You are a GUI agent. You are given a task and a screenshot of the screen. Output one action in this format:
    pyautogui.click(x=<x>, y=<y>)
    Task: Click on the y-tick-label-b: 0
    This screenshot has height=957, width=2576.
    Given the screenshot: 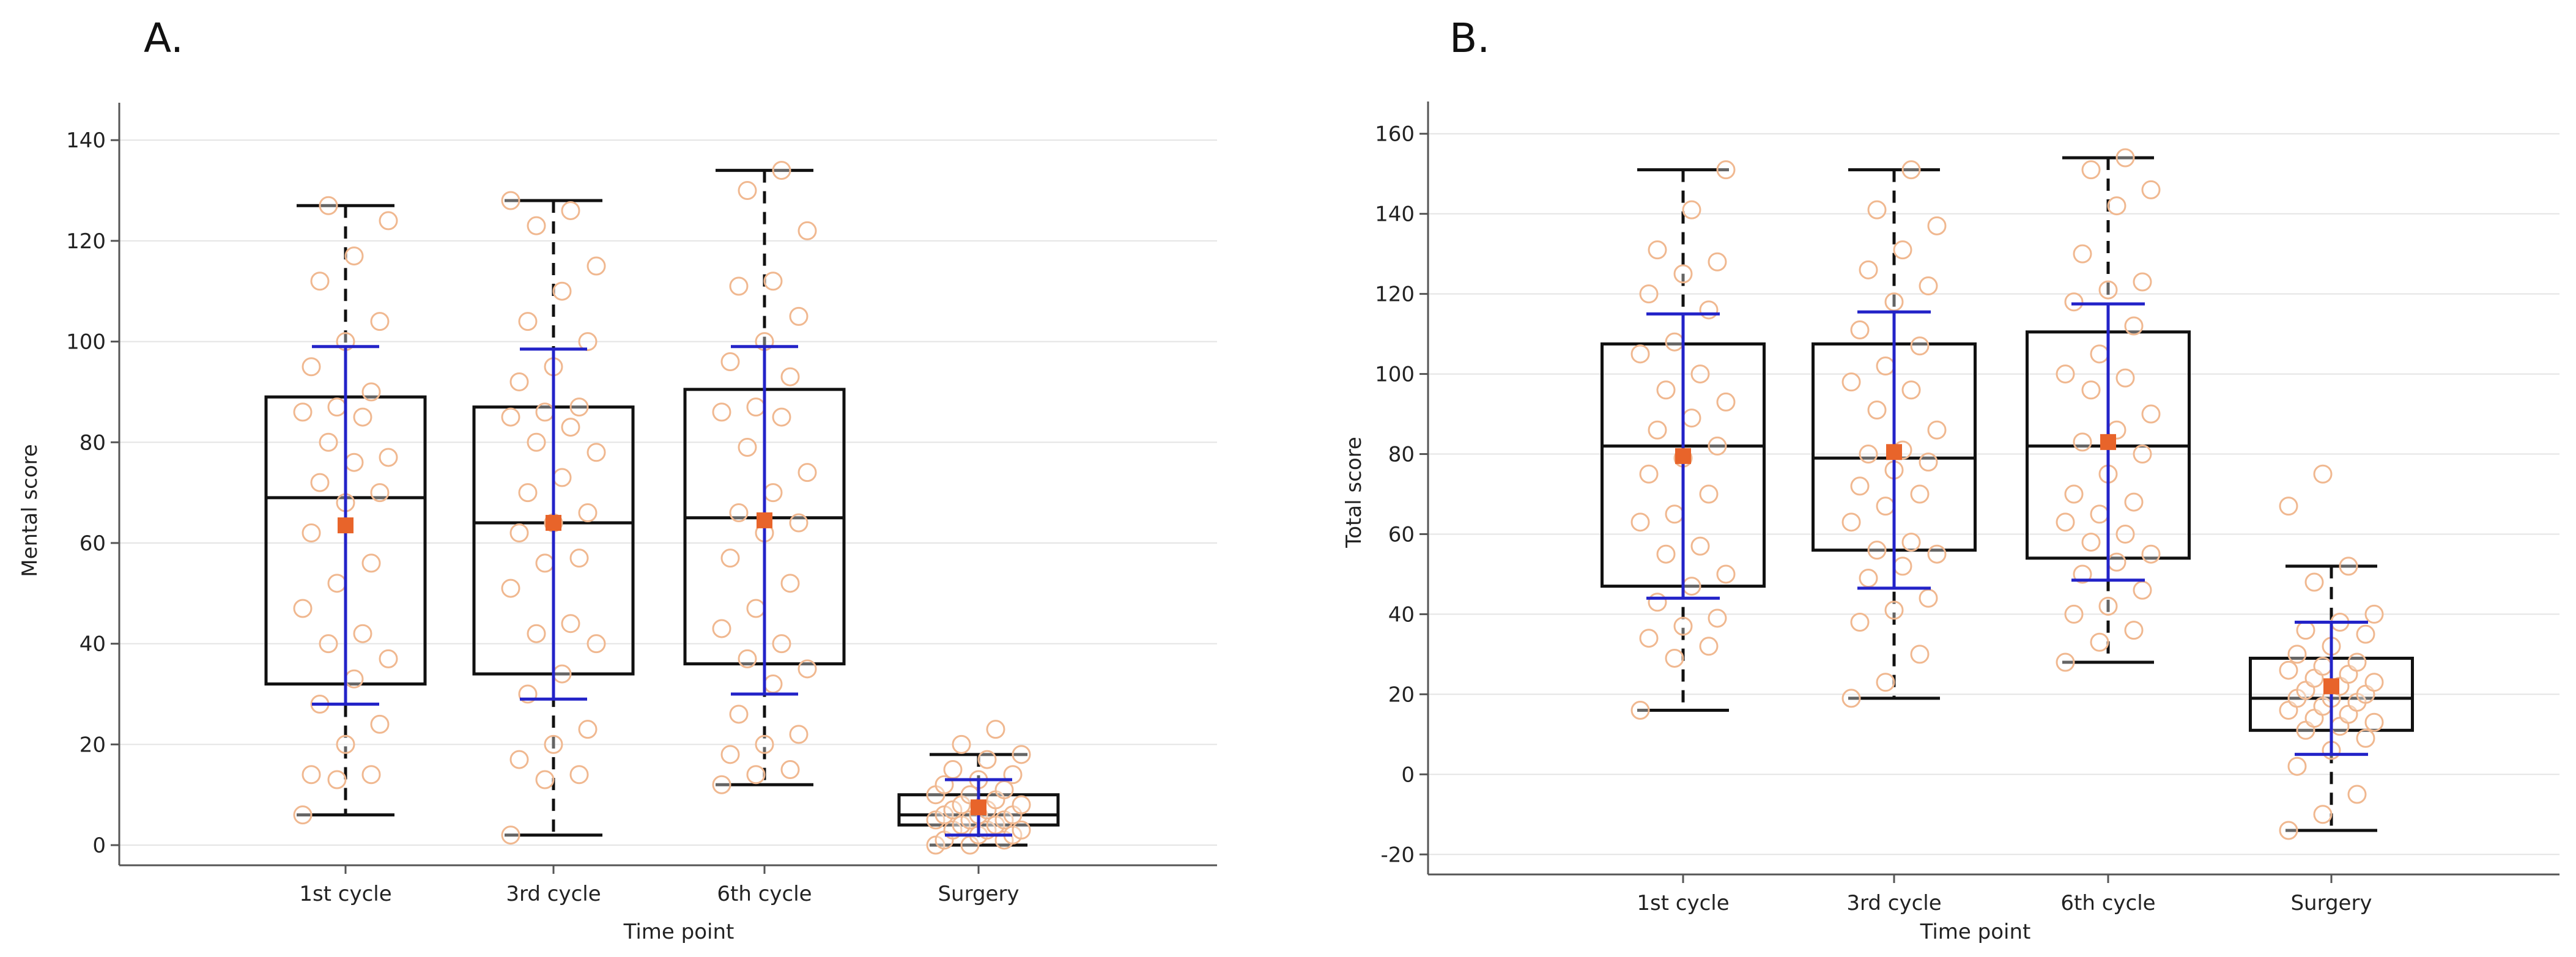 What is the action you would take?
    pyautogui.click(x=1408, y=775)
    